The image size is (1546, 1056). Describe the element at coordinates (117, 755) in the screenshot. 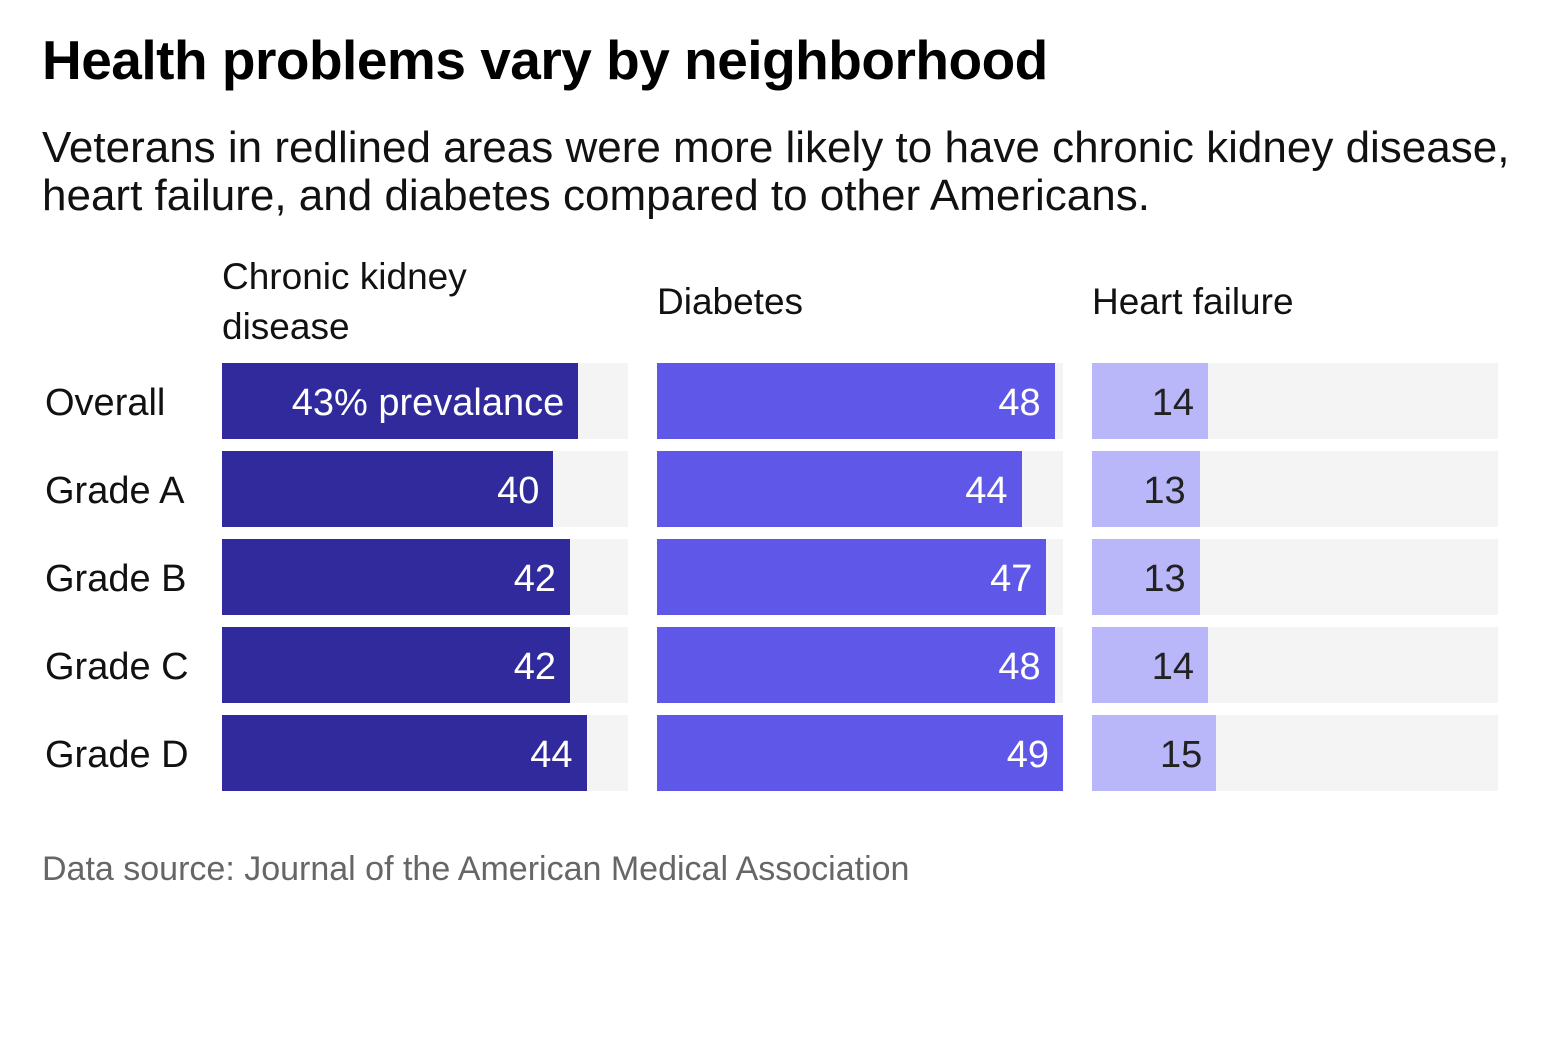

I see `row-label: Grade D` at that location.